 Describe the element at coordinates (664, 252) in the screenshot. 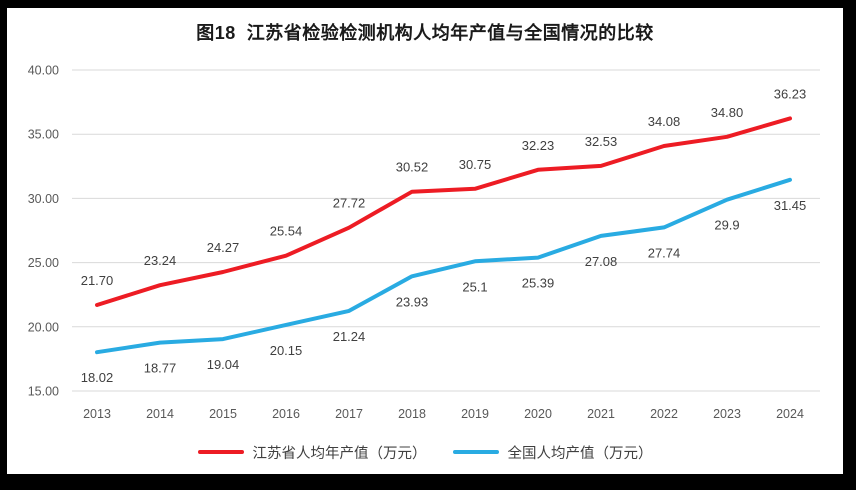

I see `data-label-series-1: 27.74` at that location.